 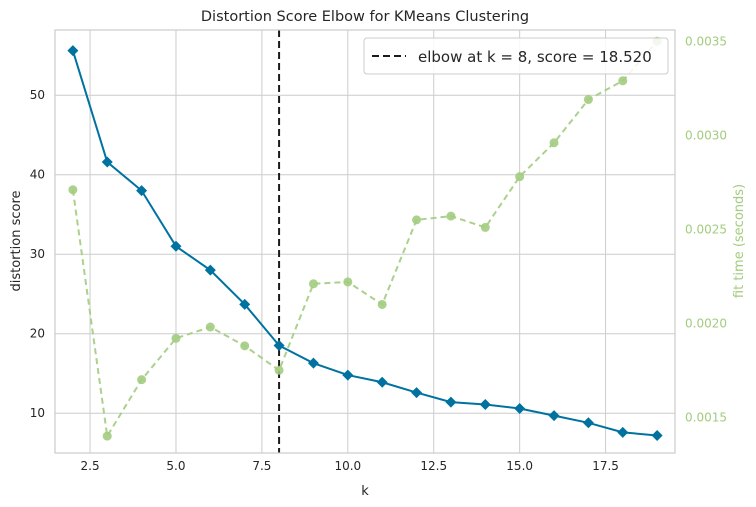 What do you see at coordinates (706, 41) in the screenshot?
I see `y2-tick-label: 0.0035` at bounding box center [706, 41].